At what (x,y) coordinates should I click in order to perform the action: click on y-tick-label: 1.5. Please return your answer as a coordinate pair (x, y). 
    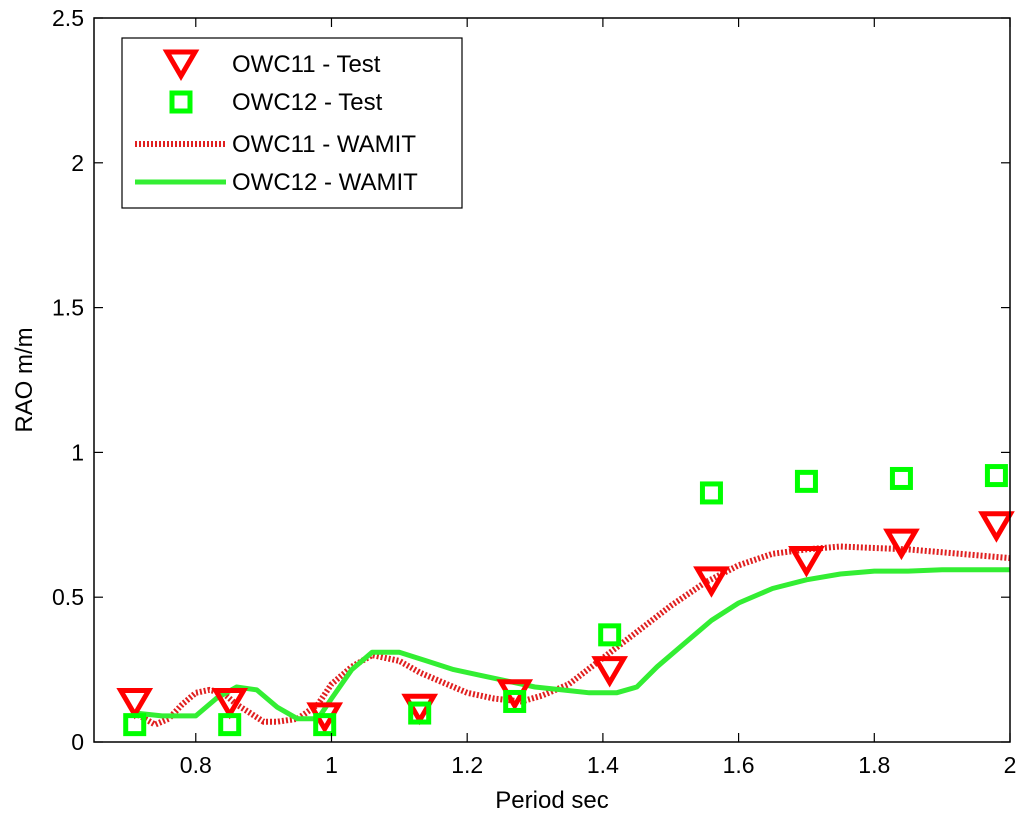
    Looking at the image, I should click on (68, 308).